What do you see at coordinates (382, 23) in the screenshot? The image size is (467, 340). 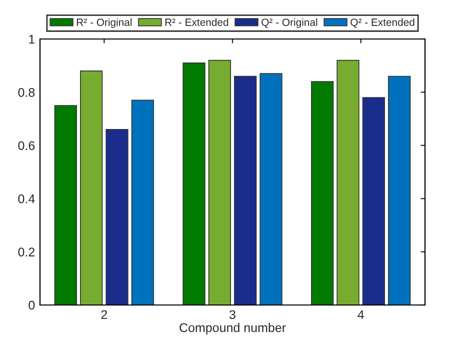 I see `legend-label: Q² - Extended` at bounding box center [382, 23].